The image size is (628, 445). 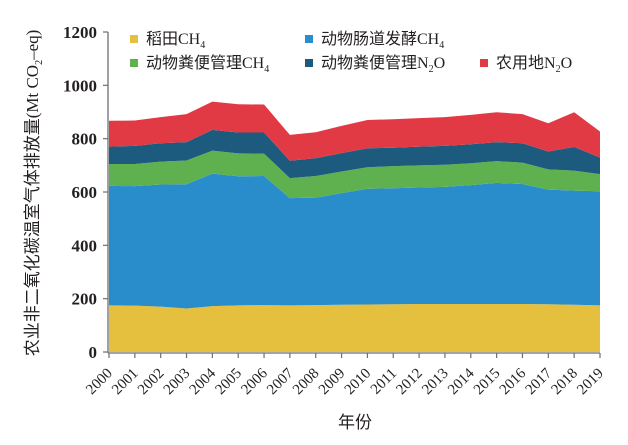 I want to click on x-tick-label: 2003, so click(x=177, y=382).